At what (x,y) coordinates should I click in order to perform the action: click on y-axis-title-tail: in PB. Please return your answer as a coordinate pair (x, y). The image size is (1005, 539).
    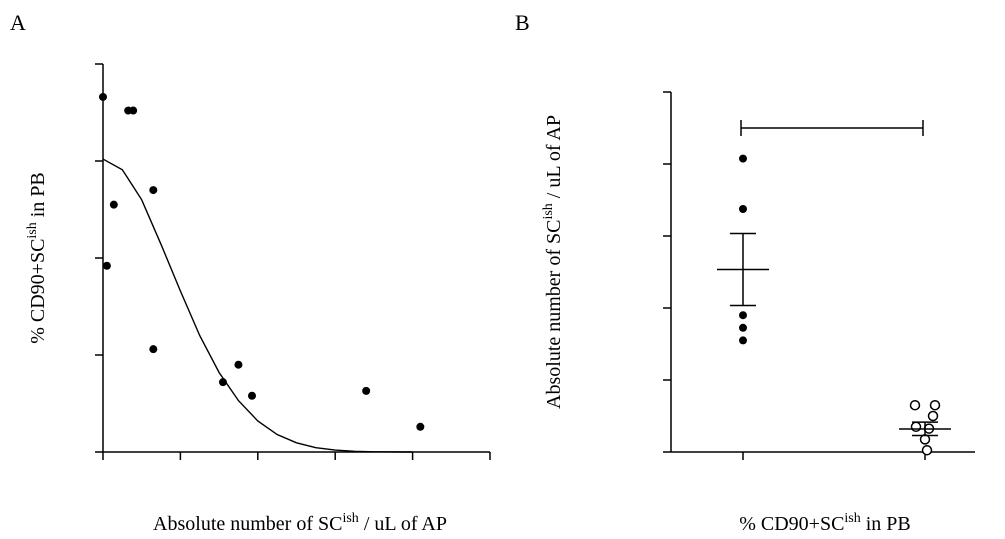
    Looking at the image, I should click on (38, 197).